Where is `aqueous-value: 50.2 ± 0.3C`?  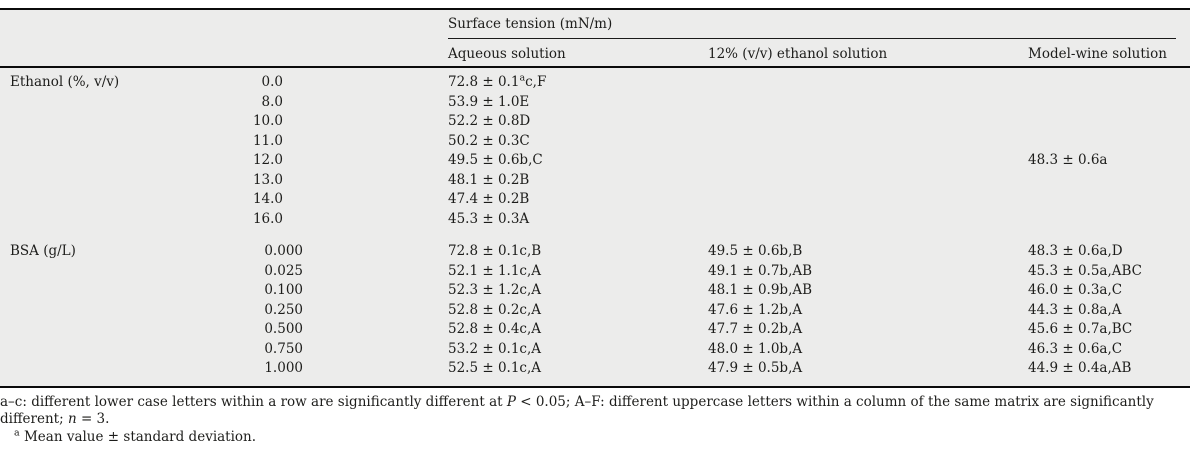 aqueous-value: 50.2 ± 0.3C is located at coordinates (489, 140).